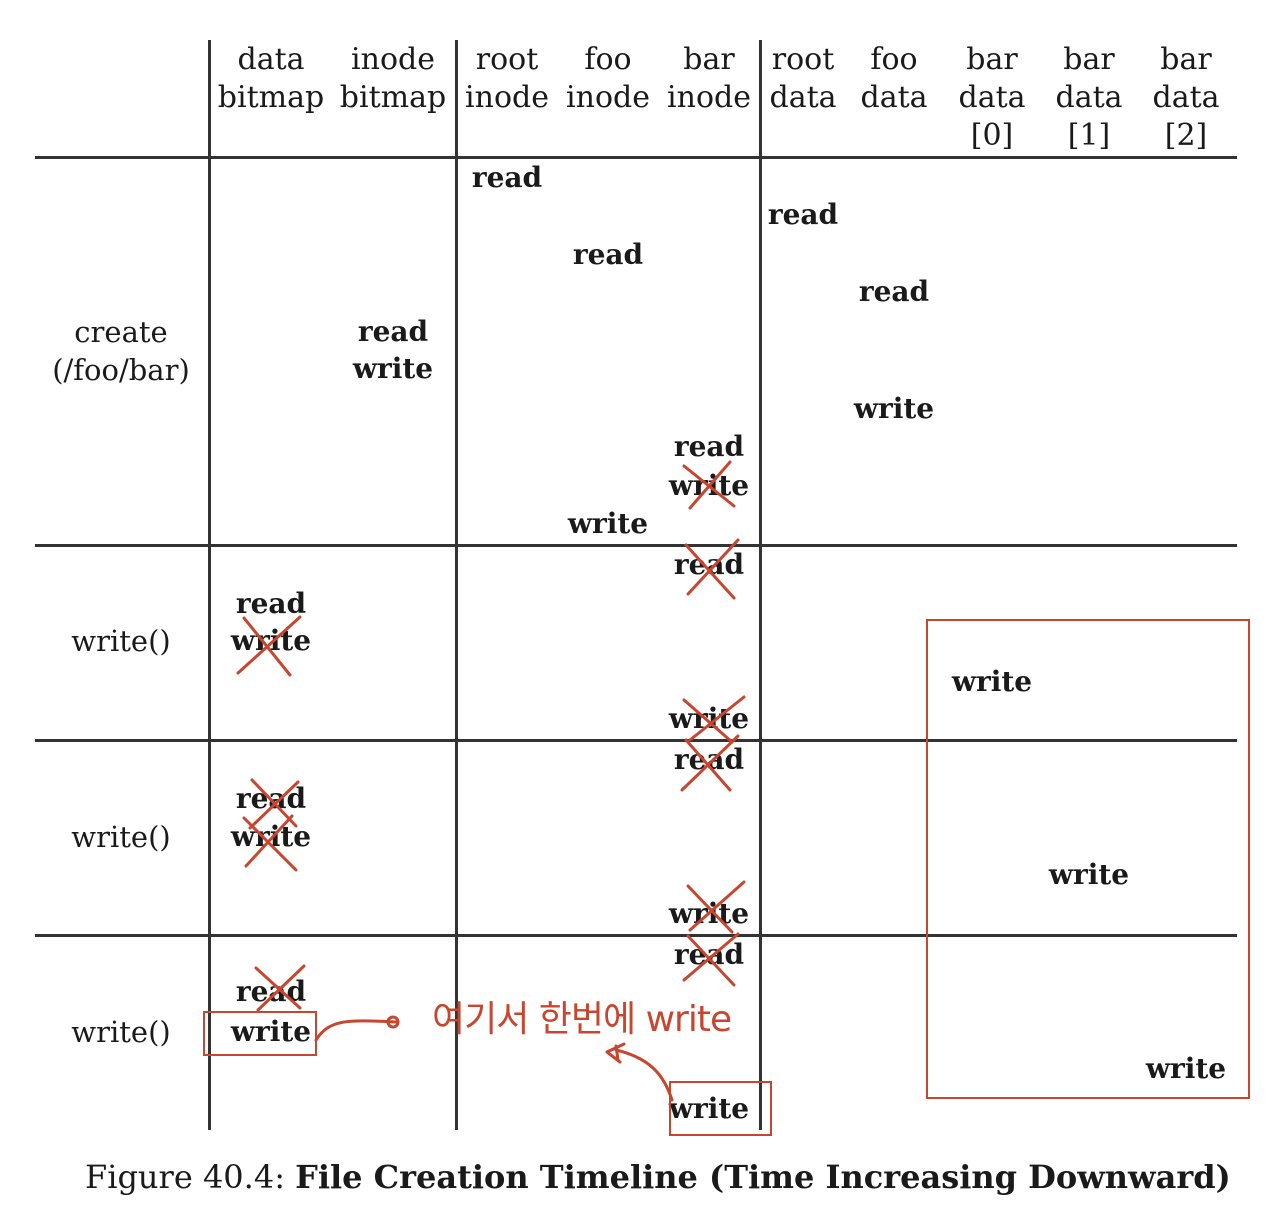  What do you see at coordinates (121, 641) in the screenshot?
I see `row-label-write-1: write()` at bounding box center [121, 641].